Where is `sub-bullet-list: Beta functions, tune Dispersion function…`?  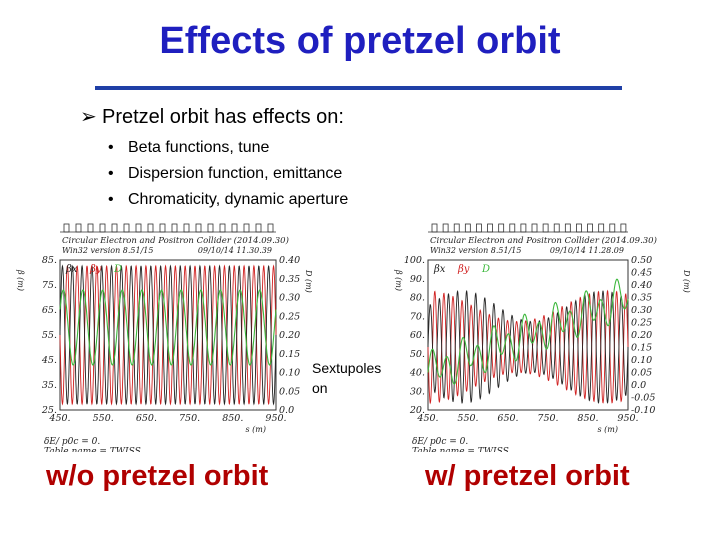 sub-bullet-list: Beta functions, tune Dispersion function… is located at coordinates (228, 174).